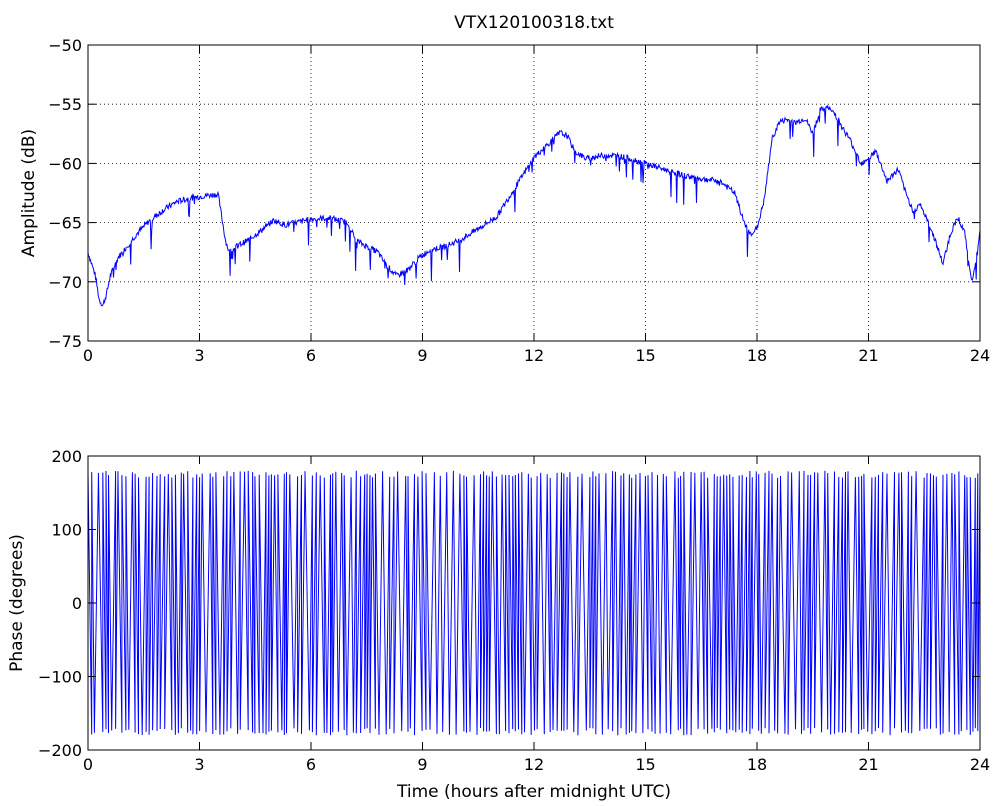 This screenshot has height=806, width=998. Describe the element at coordinates (533, 792) in the screenshot. I see `time-x-axis-label: Time (hours after midnight UTC)` at that location.